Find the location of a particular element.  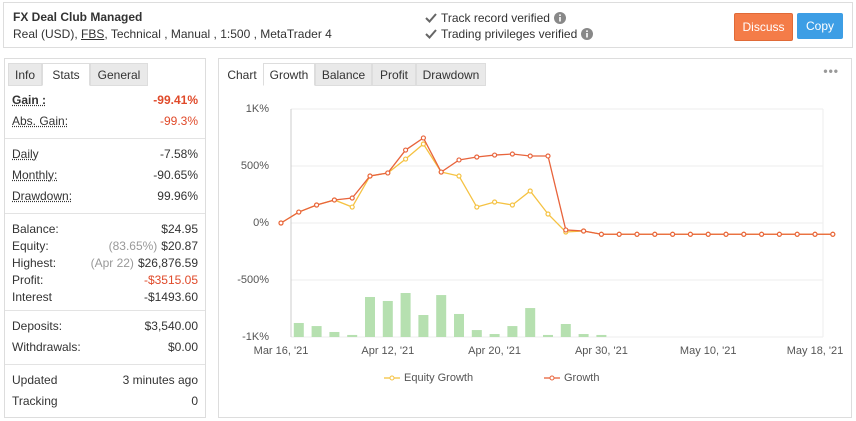

stat-value: $3,540.00 is located at coordinates (171, 326).